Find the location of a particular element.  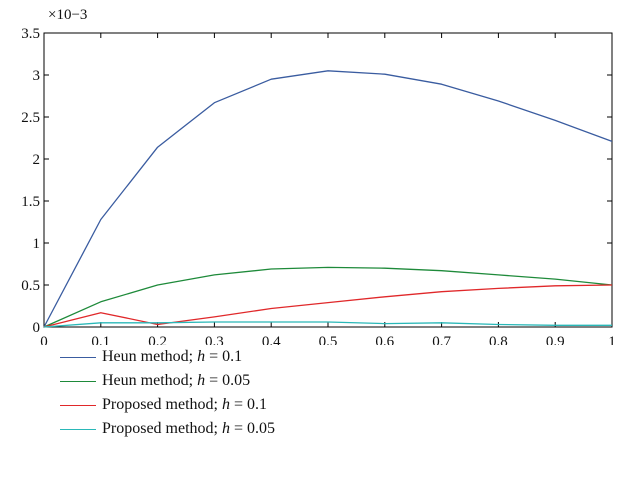

x-tick-label: 0.4 is located at coordinates (271, 339).